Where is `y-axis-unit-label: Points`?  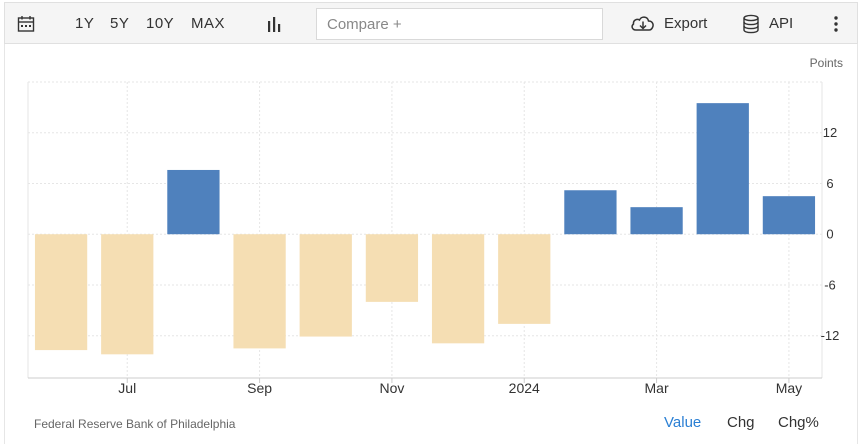 y-axis-unit-label: Points is located at coordinates (826, 63).